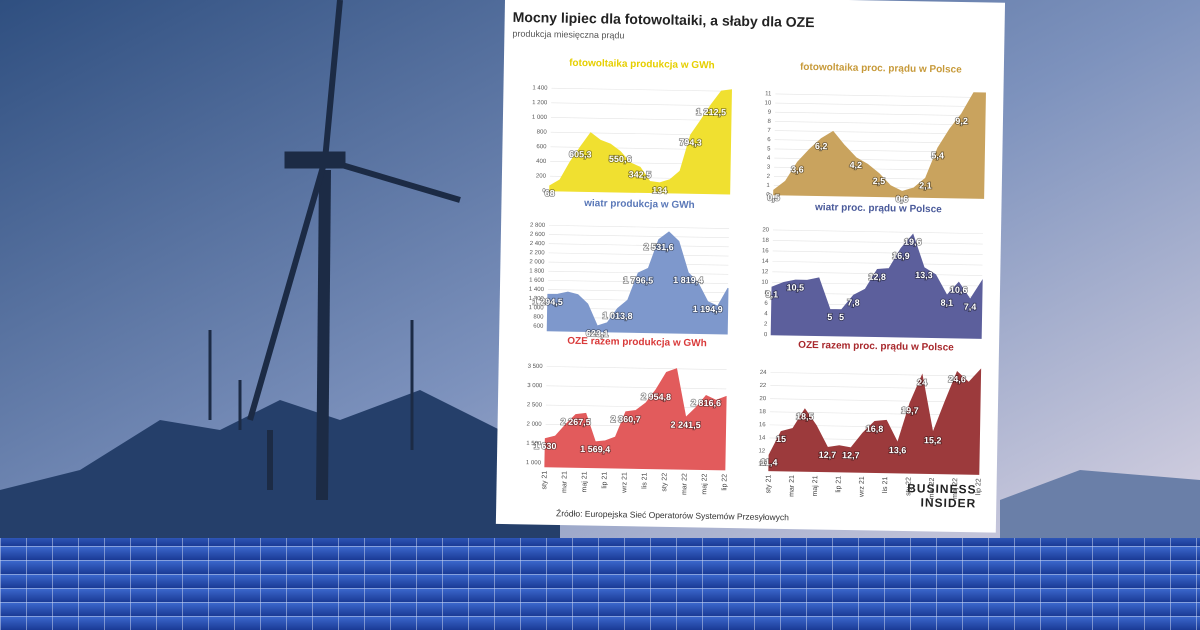 The height and width of the screenshot is (630, 1200). I want to click on data-label: 9,1, so click(772, 294).